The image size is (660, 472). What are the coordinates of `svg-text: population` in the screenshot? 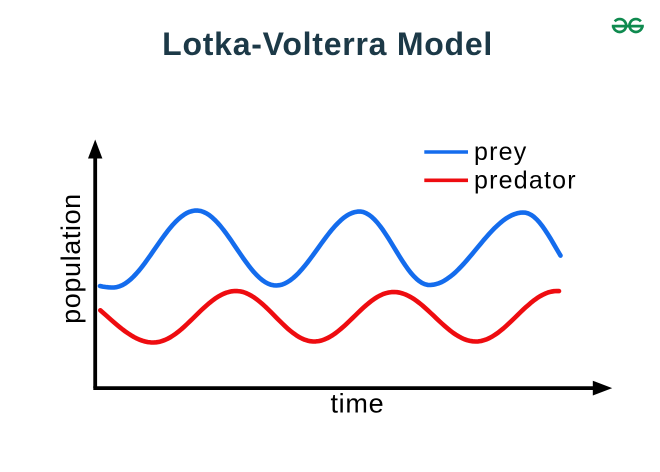 It's located at (71, 258).